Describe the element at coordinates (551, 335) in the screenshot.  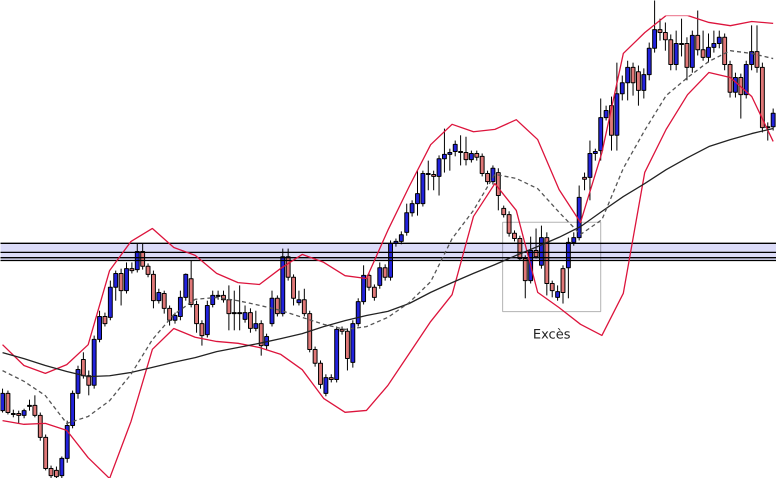
I see `annotation: Excès` at that location.